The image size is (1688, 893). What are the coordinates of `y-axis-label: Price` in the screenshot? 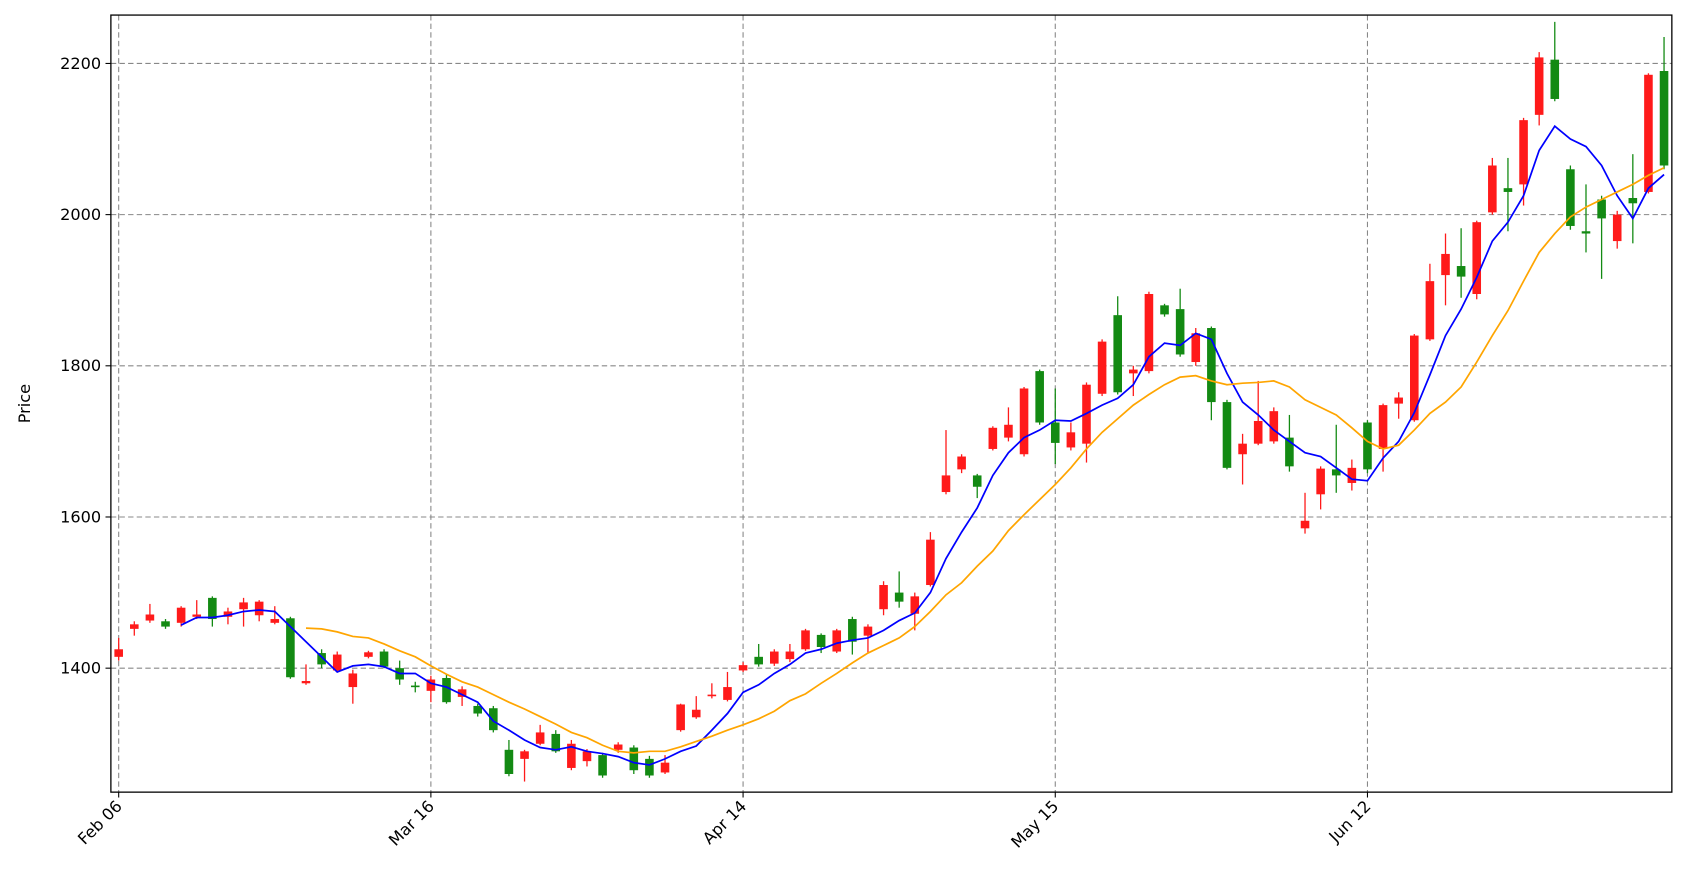 It's located at (24, 403).